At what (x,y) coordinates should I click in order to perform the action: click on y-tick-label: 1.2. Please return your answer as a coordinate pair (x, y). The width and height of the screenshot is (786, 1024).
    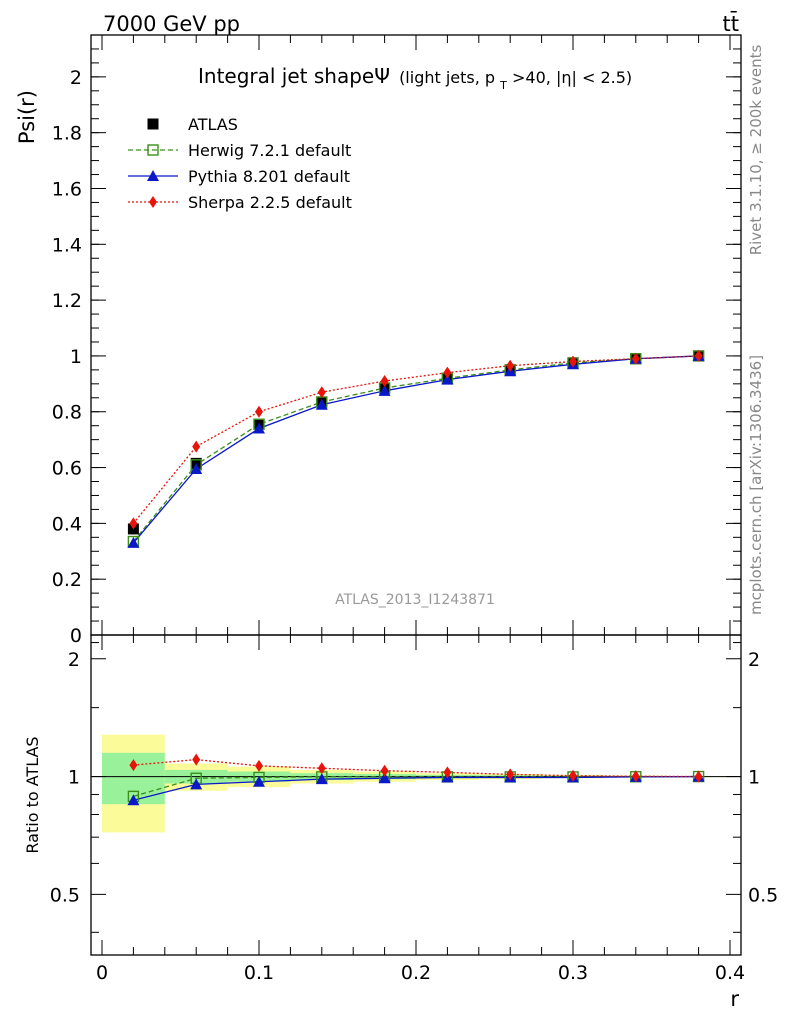
    Looking at the image, I should click on (67, 301).